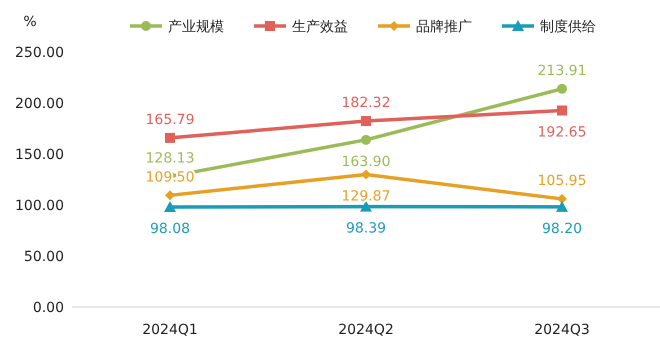  I want to click on x-tick-label: 2024Q1, so click(170, 330).